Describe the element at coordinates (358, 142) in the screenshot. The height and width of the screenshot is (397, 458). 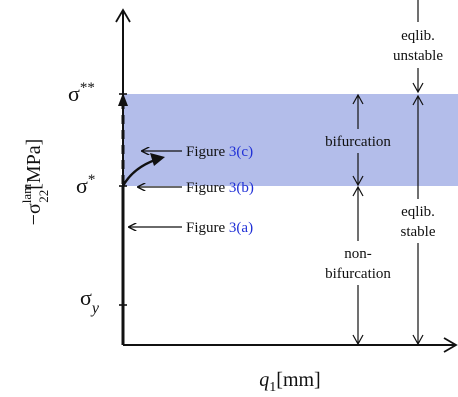
I see `label-bifurcation: bifurcation` at that location.